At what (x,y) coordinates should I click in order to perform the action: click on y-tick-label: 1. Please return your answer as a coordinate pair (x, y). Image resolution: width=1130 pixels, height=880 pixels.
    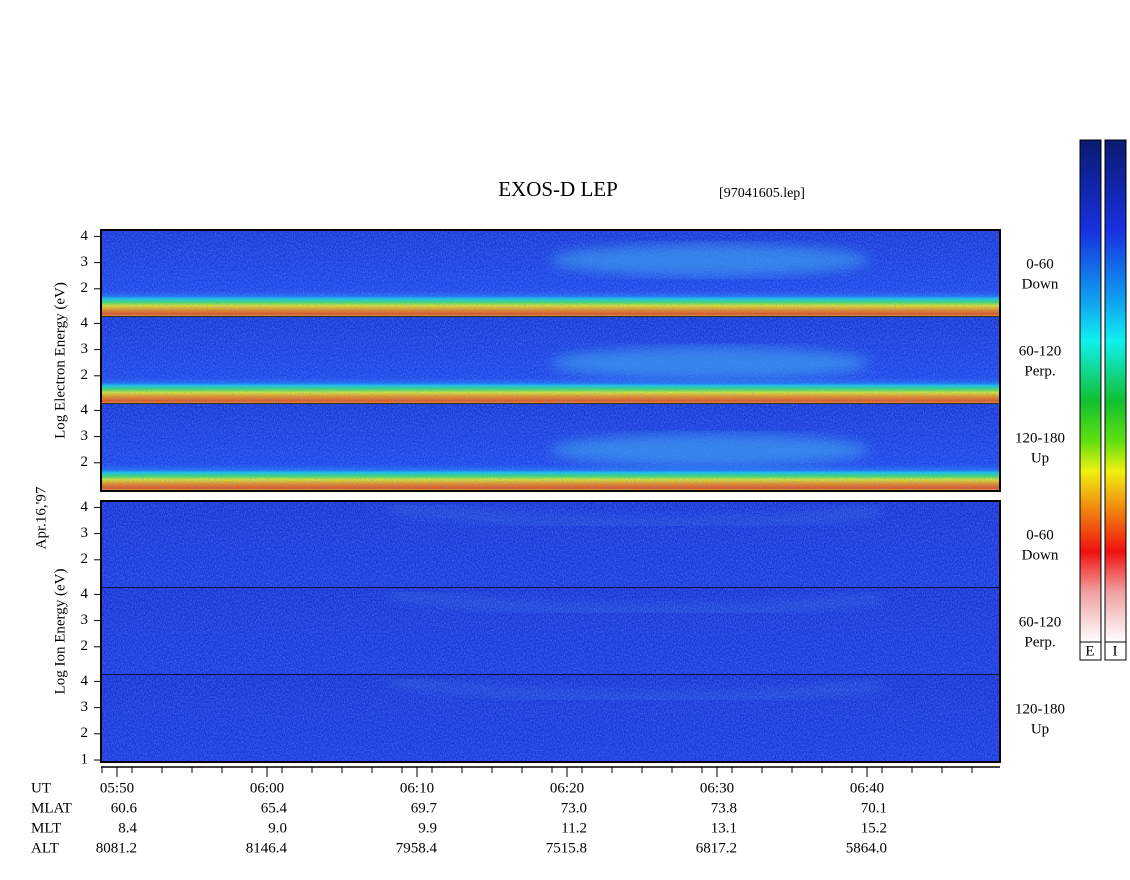
    Looking at the image, I should click on (85, 759).